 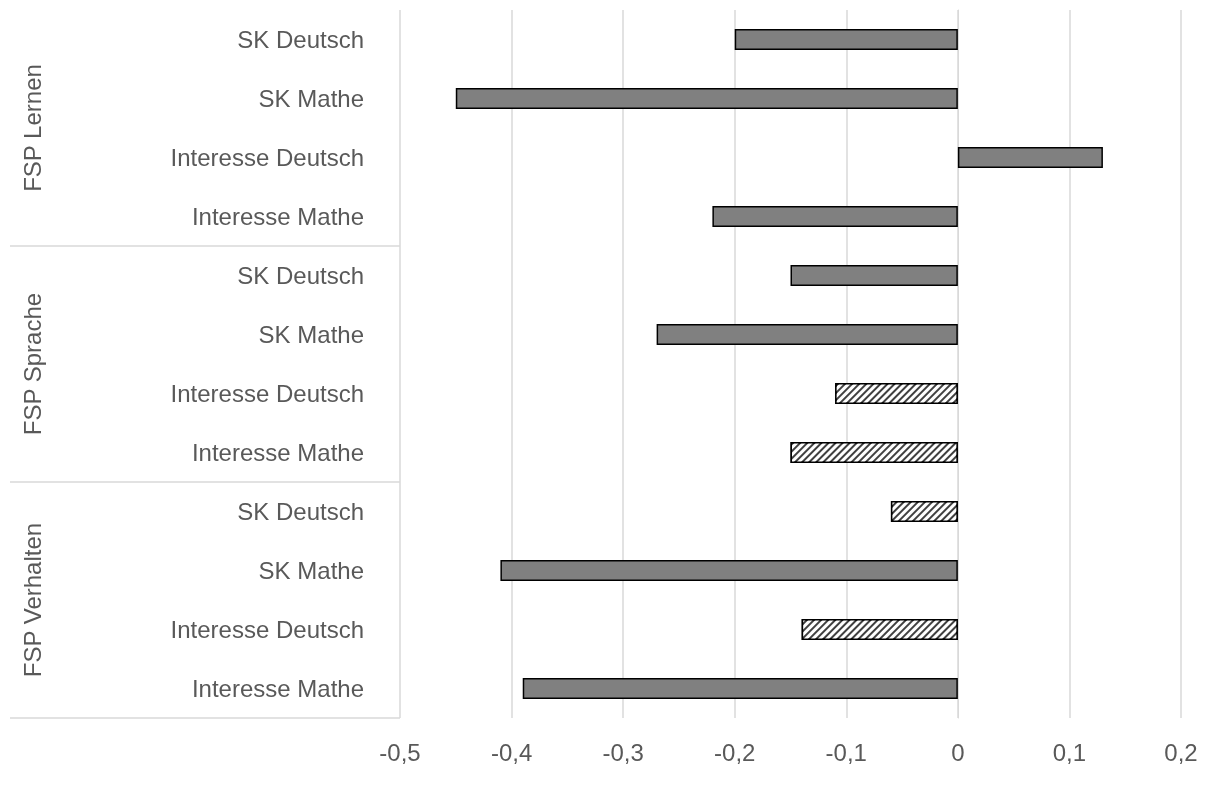 What do you see at coordinates (32, 364) in the screenshot?
I see `text: FSP Sprache` at bounding box center [32, 364].